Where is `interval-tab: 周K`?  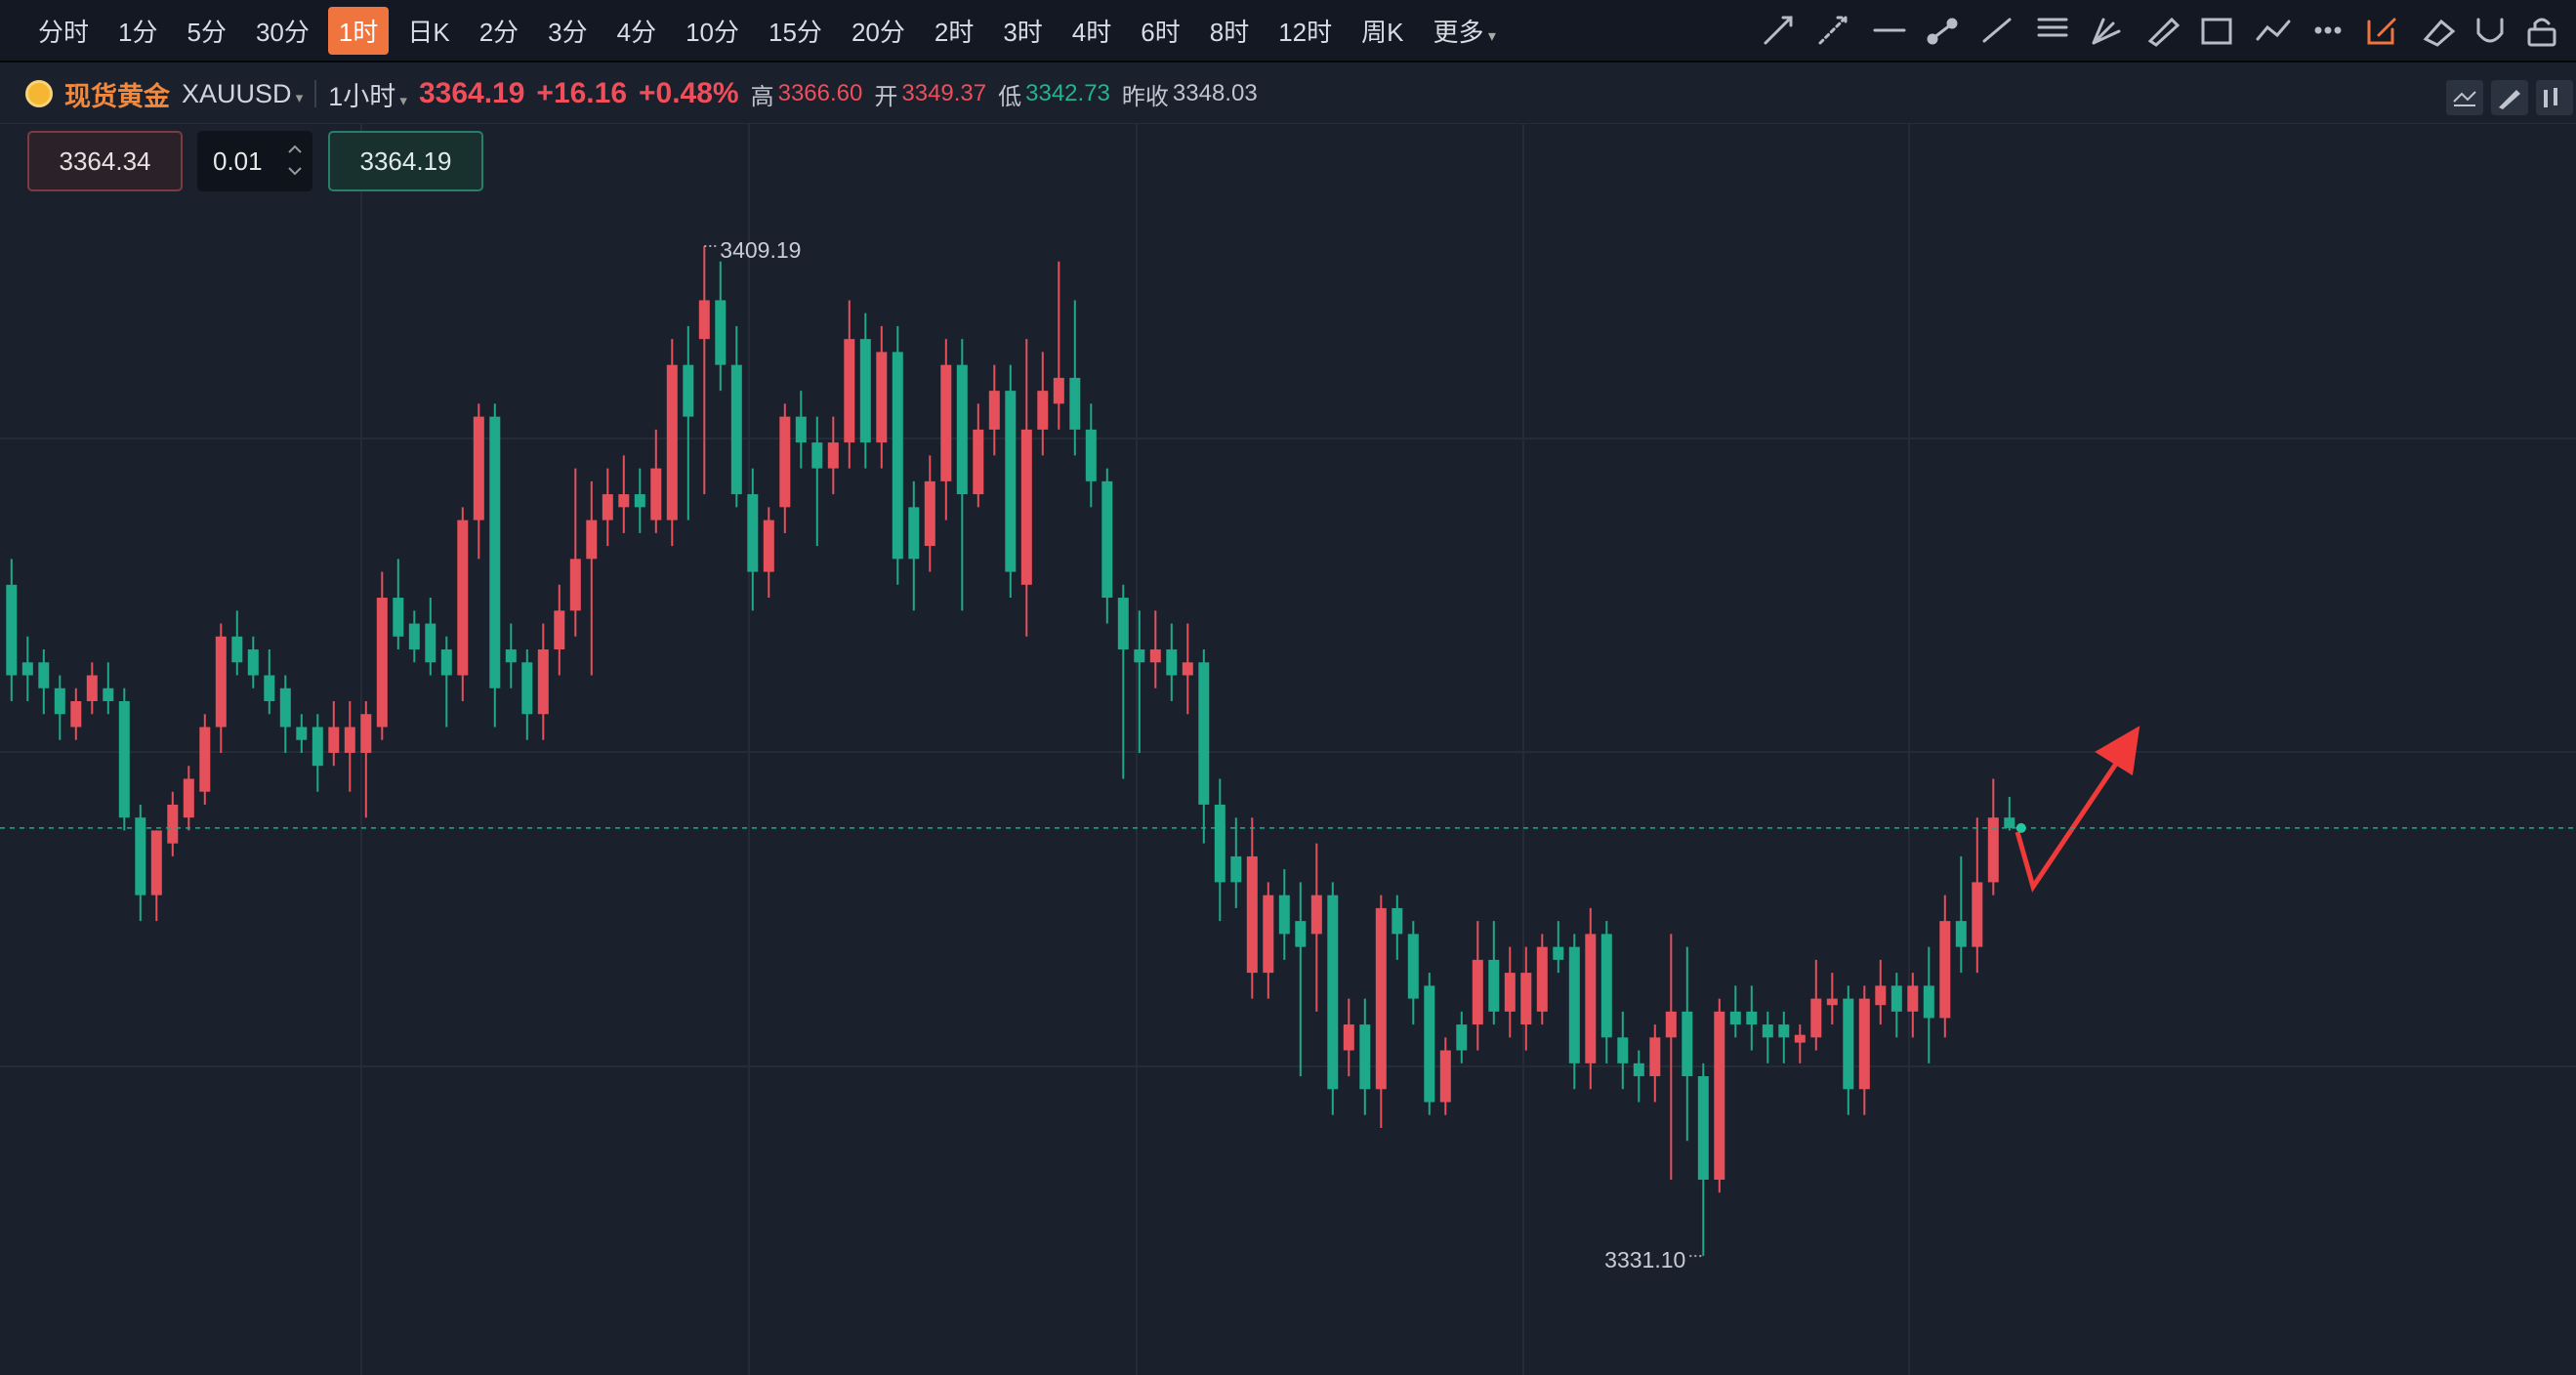 interval-tab: 周K is located at coordinates (1382, 32).